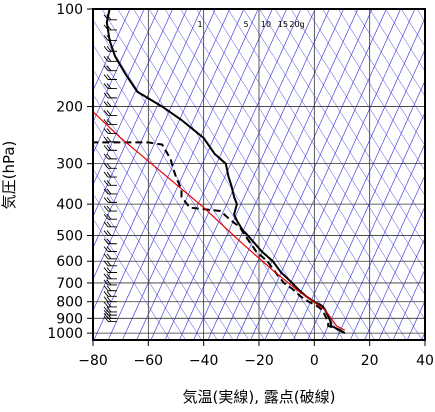 This screenshot has width=435, height=412. I want to click on x-tick-label: −40, so click(204, 361).